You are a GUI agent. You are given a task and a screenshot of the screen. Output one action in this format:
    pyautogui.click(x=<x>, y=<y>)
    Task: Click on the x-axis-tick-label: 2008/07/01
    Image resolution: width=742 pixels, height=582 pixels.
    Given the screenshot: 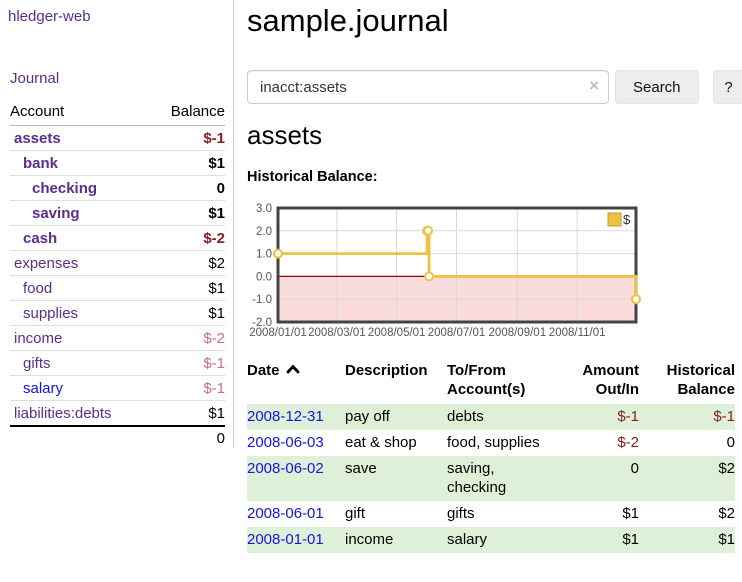 What is the action you would take?
    pyautogui.click(x=457, y=333)
    